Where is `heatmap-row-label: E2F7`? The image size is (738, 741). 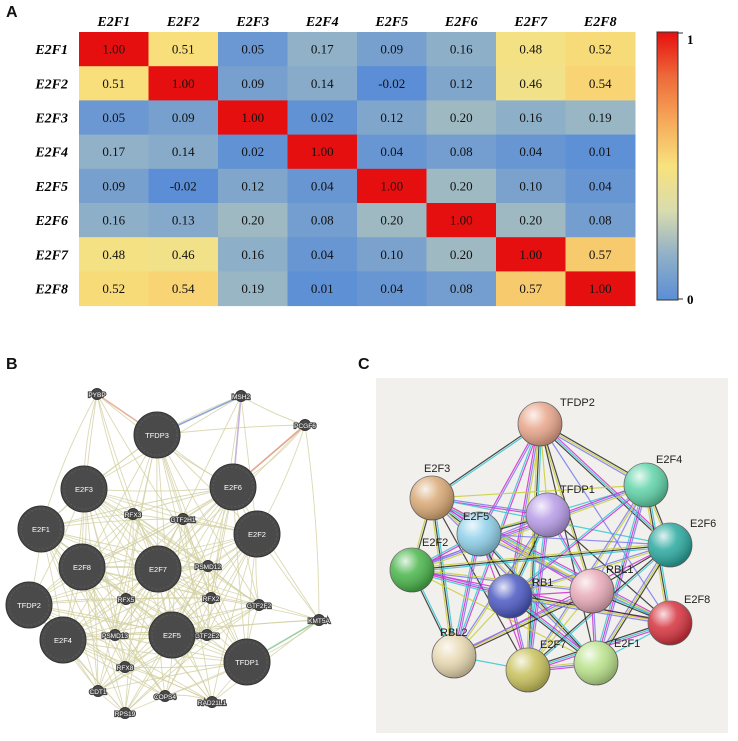 heatmap-row-label: E2F7 is located at coordinates (51, 255).